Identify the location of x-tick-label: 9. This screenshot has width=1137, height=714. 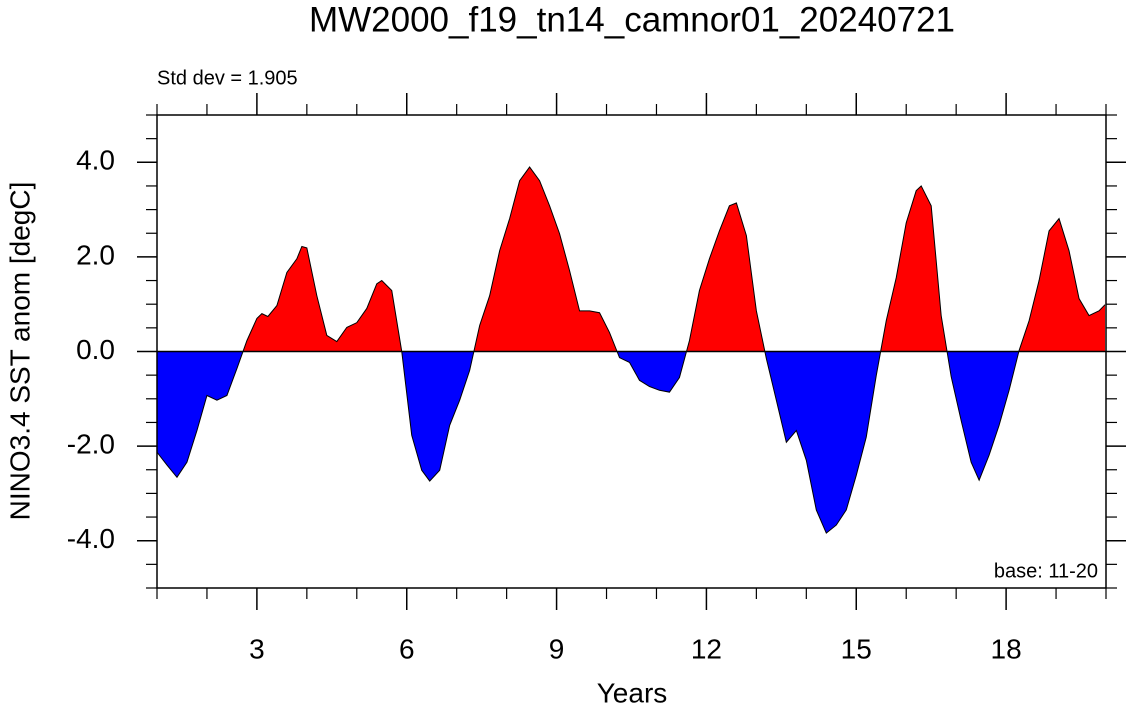
(557, 648).